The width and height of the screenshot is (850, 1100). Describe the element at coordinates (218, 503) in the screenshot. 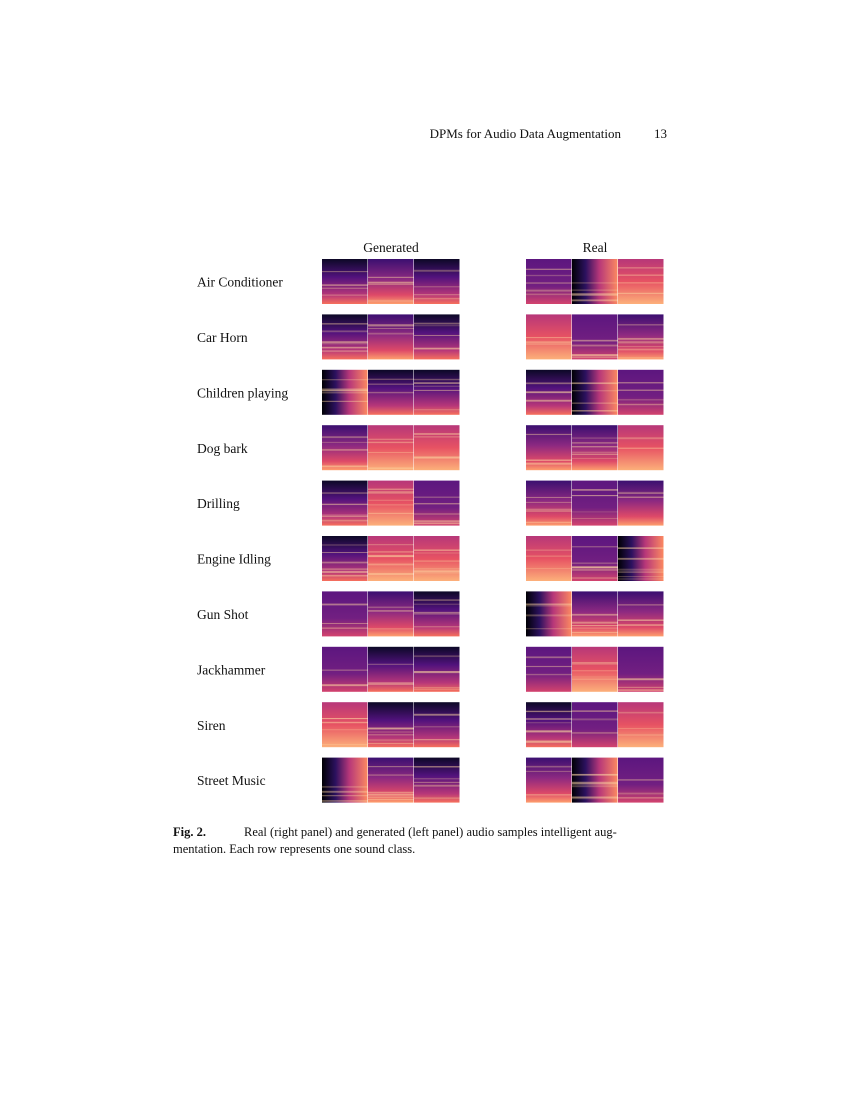

I see `row-label: Drilling` at that location.